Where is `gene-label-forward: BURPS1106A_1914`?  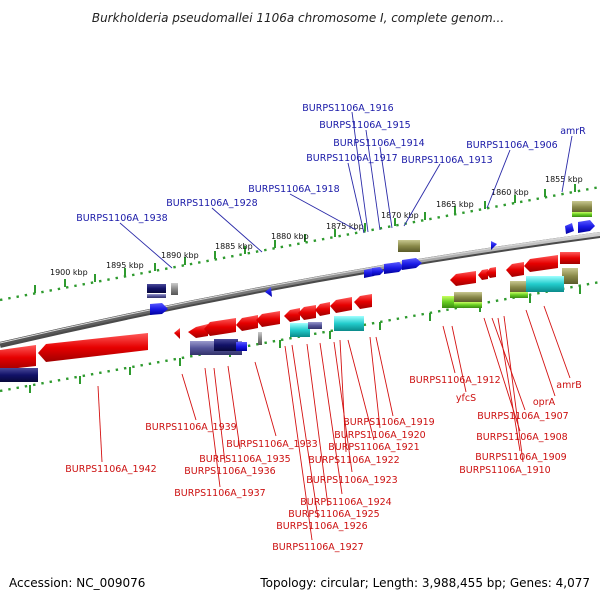 gene-label-forward: BURPS1106A_1914 is located at coordinates (378, 143).